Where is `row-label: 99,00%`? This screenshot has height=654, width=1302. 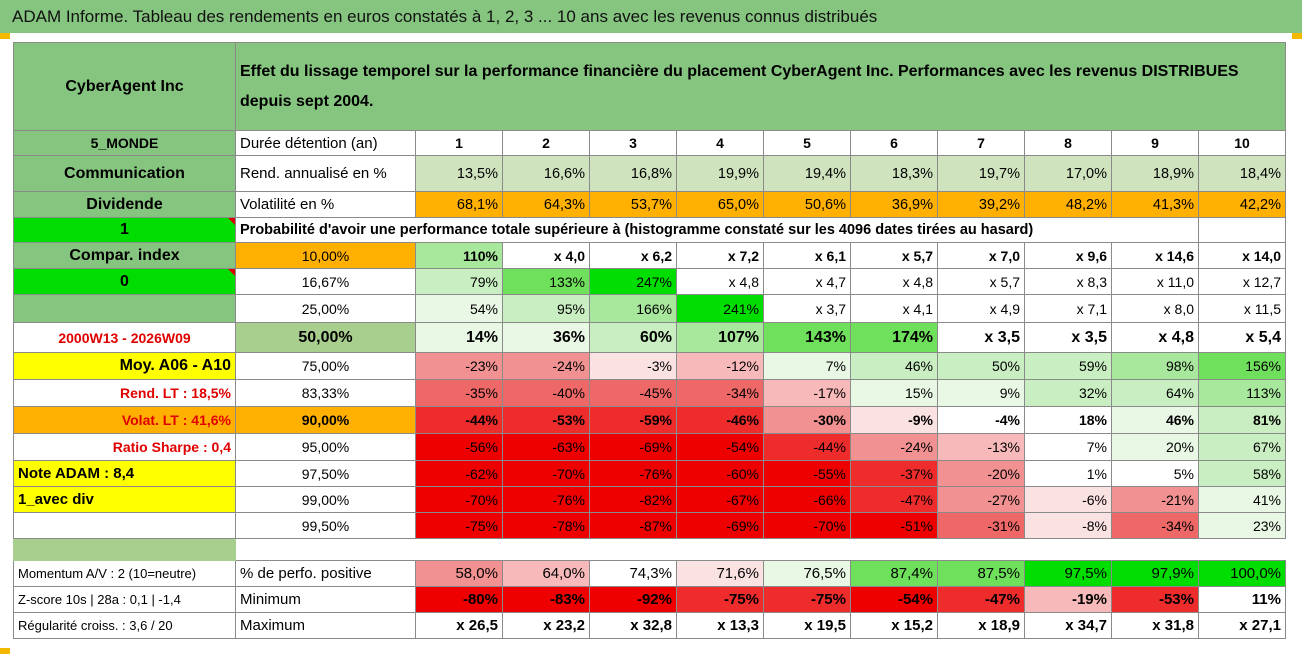
row-label: 99,00% is located at coordinates (325, 499).